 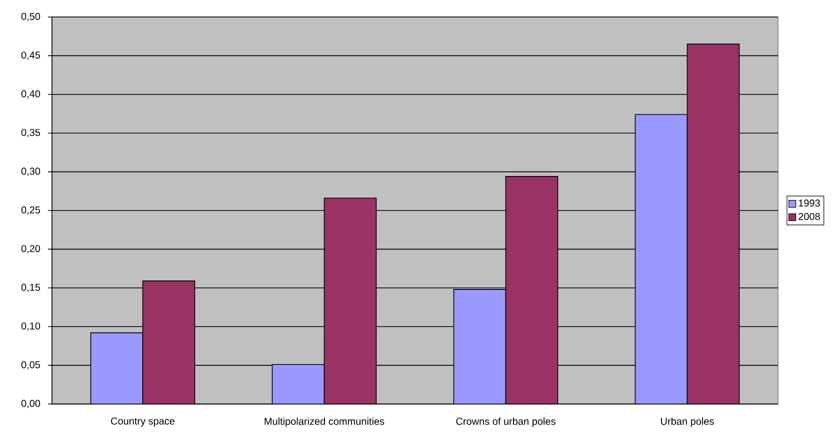 What do you see at coordinates (30, 404) in the screenshot?
I see `y-tick-label: 0,00` at bounding box center [30, 404].